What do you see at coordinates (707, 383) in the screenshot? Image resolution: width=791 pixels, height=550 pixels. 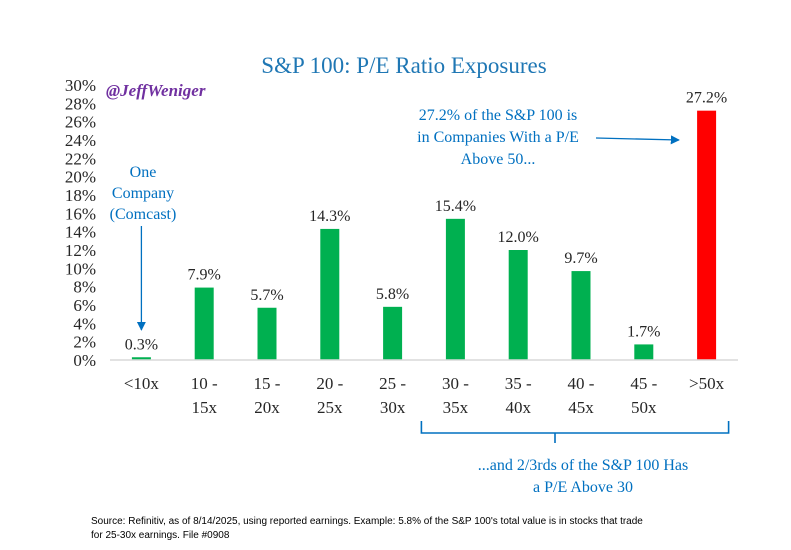 I see `x-tick-label: >50x` at bounding box center [707, 383].